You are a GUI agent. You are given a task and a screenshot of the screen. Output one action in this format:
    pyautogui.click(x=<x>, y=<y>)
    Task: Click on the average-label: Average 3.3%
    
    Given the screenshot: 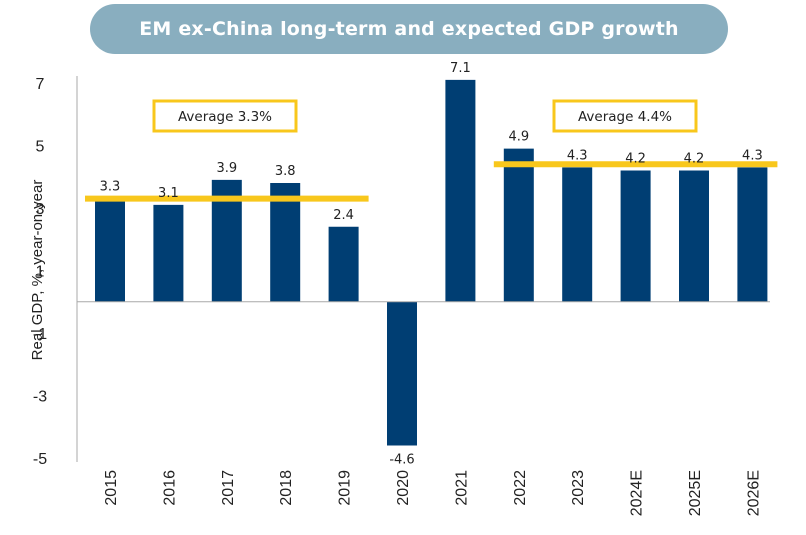 What is the action you would take?
    pyautogui.click(x=225, y=117)
    